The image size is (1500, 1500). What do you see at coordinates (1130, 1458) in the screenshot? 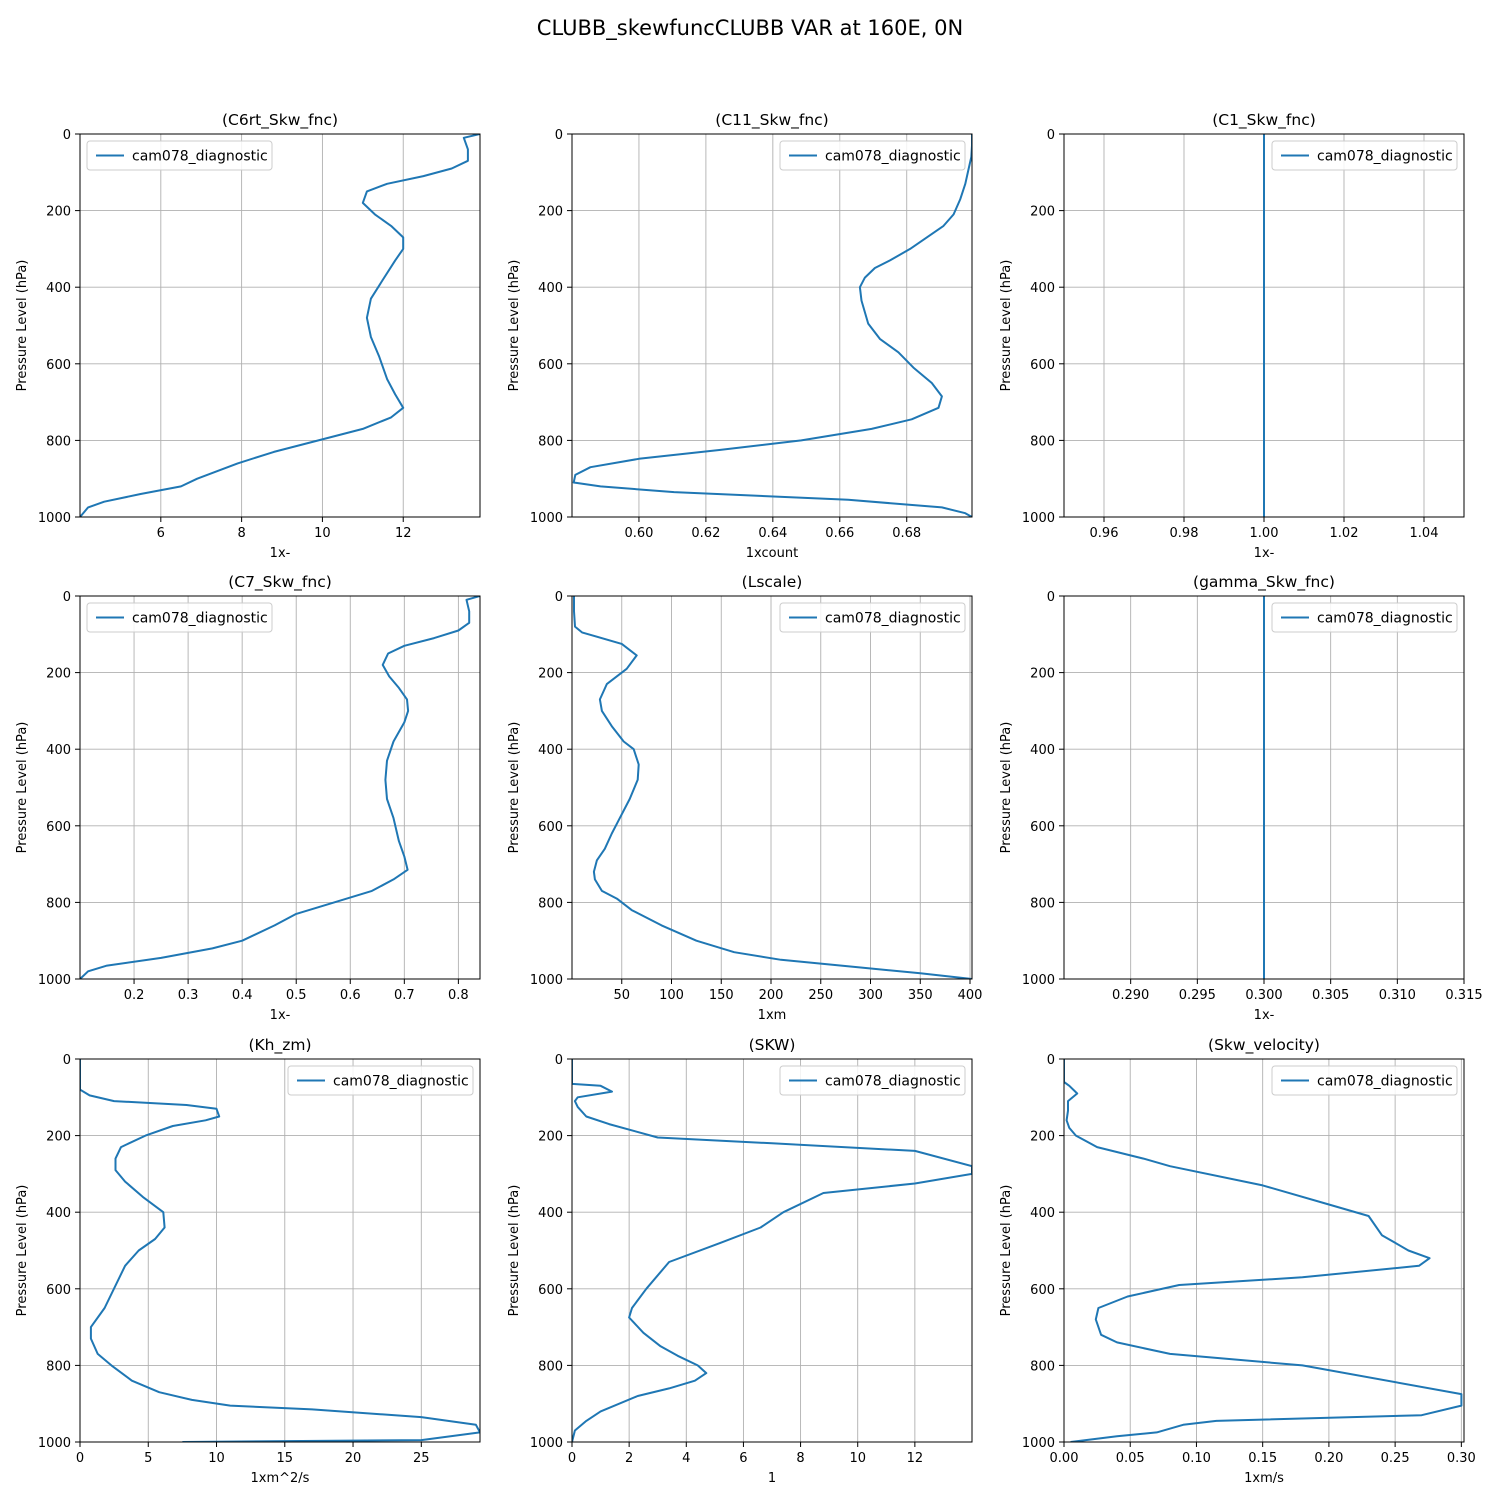
I see `x-tick-label: 0.05` at bounding box center [1130, 1458].